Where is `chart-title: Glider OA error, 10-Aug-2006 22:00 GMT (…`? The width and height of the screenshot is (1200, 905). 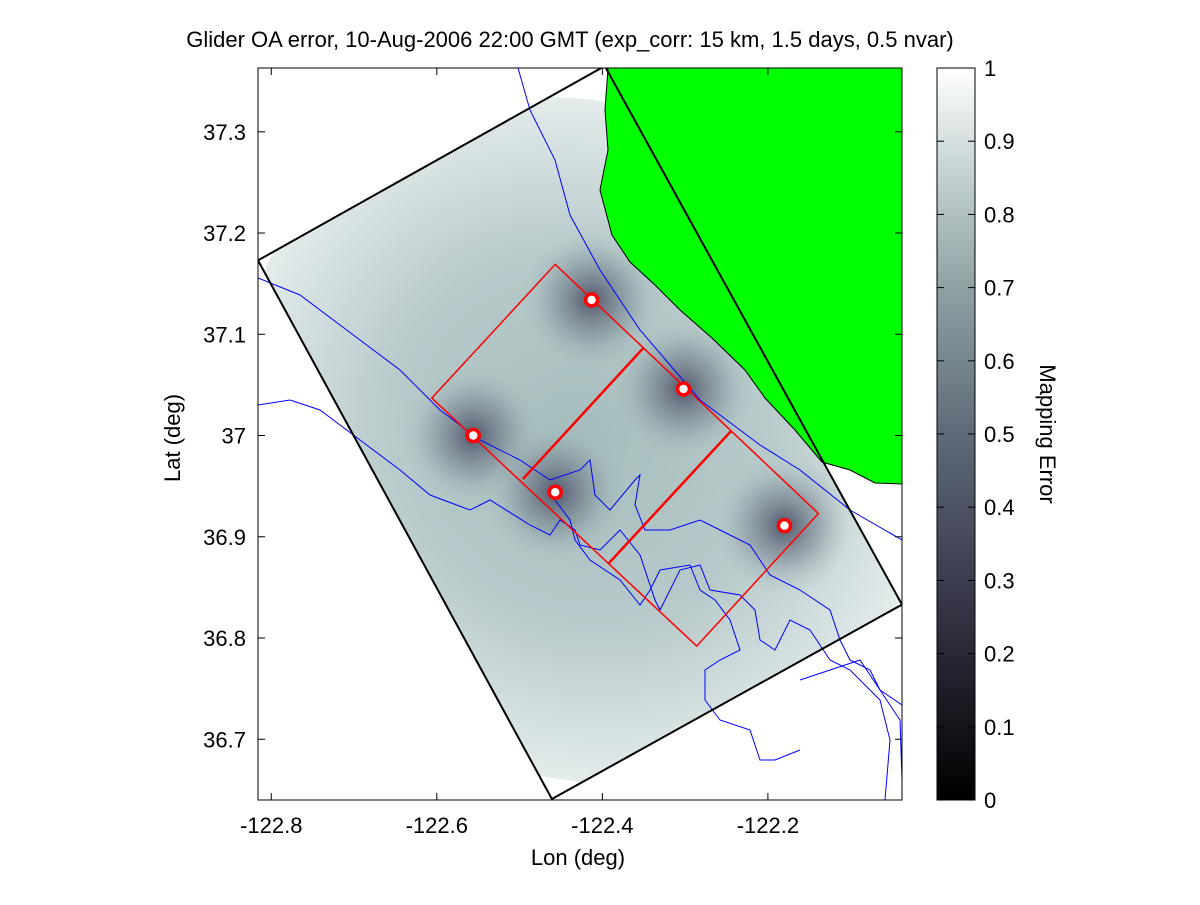
chart-title: Glider OA error, 10-Aug-2006 22:00 GMT (… is located at coordinates (570, 39).